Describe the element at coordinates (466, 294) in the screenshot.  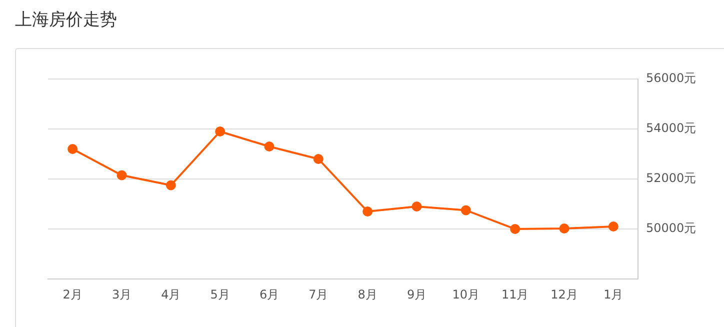
I see `x-tick-label: 10月` at that location.